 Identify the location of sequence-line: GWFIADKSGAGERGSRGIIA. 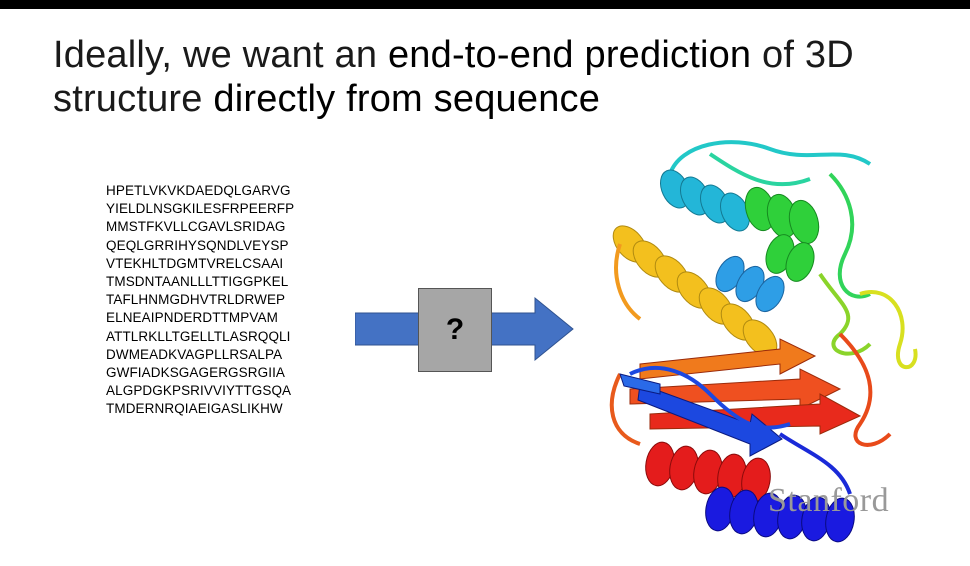
(196, 373).